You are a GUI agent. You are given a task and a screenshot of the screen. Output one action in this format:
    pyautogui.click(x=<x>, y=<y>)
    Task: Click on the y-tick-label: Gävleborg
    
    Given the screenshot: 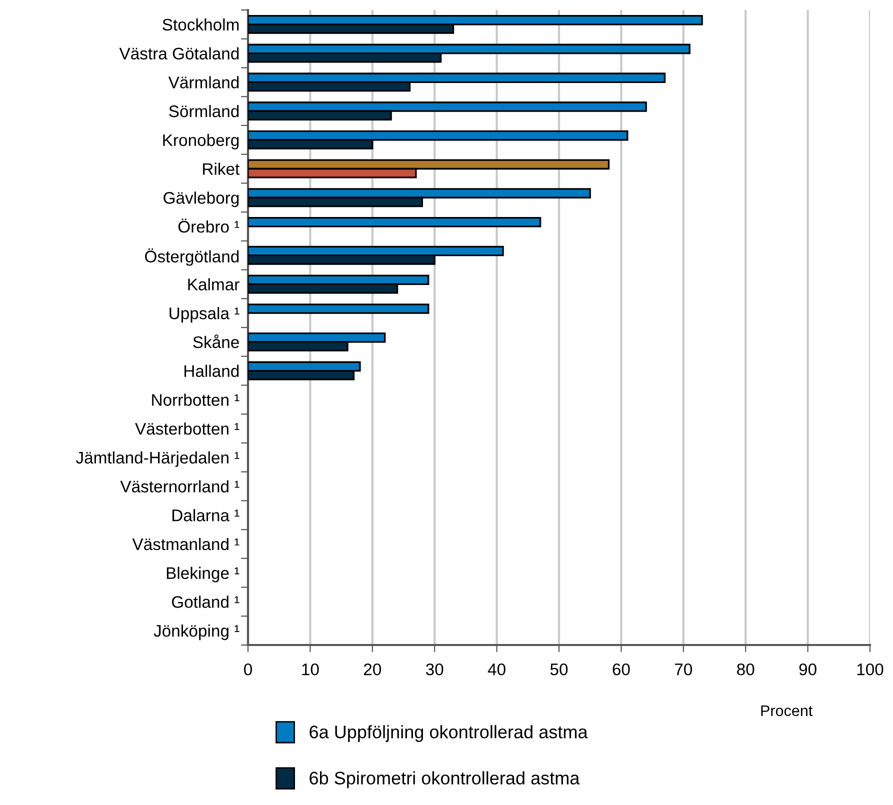 What is the action you would take?
    pyautogui.click(x=201, y=200)
    